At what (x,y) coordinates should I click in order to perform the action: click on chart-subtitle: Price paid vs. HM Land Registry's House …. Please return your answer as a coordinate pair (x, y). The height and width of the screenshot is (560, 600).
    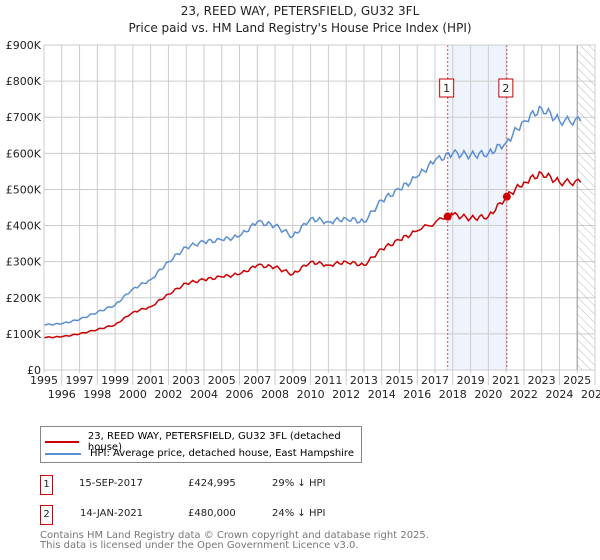
    Looking at the image, I should click on (300, 28).